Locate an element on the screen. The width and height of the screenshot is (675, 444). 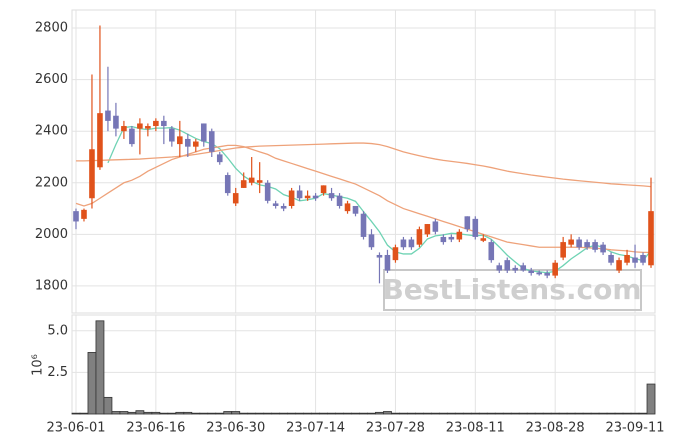
y-tick-label: 2600 is located at coordinates (51, 79).